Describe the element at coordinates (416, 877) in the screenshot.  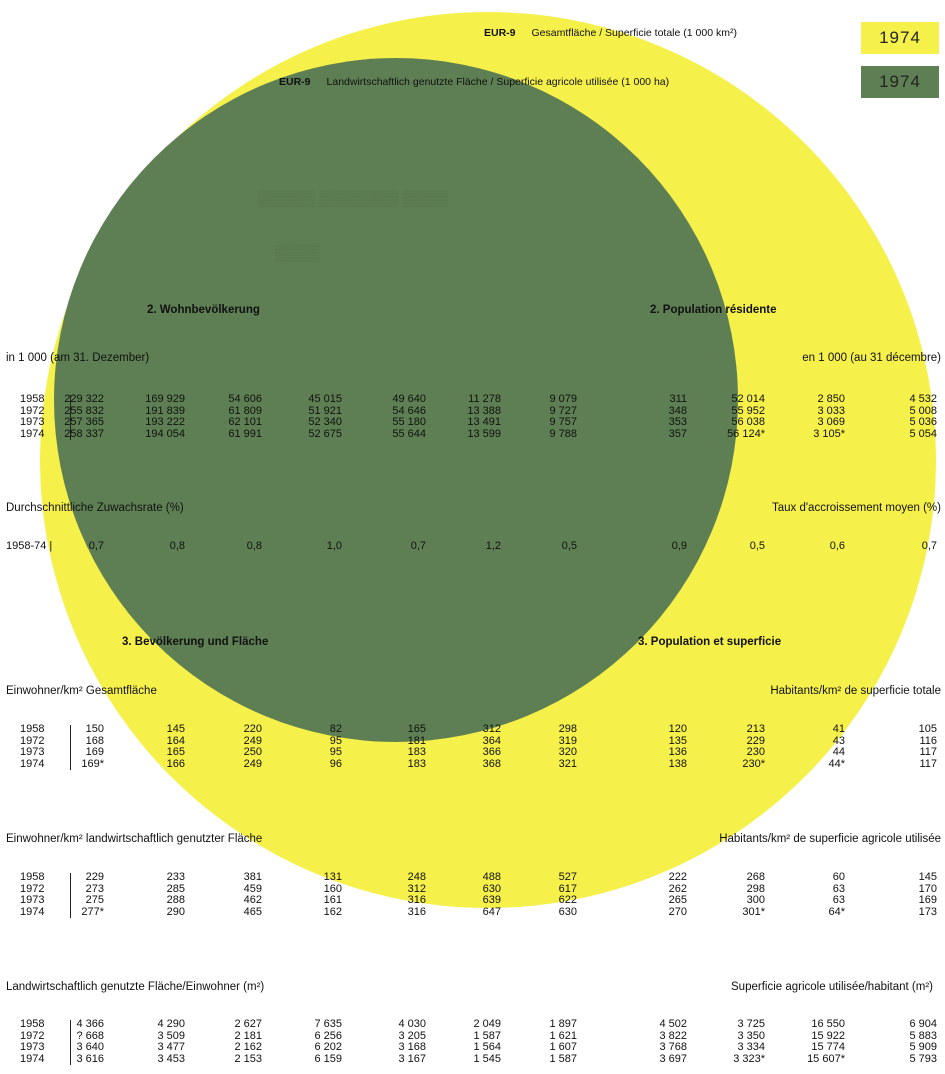
I see `table-cell: 248` at that location.